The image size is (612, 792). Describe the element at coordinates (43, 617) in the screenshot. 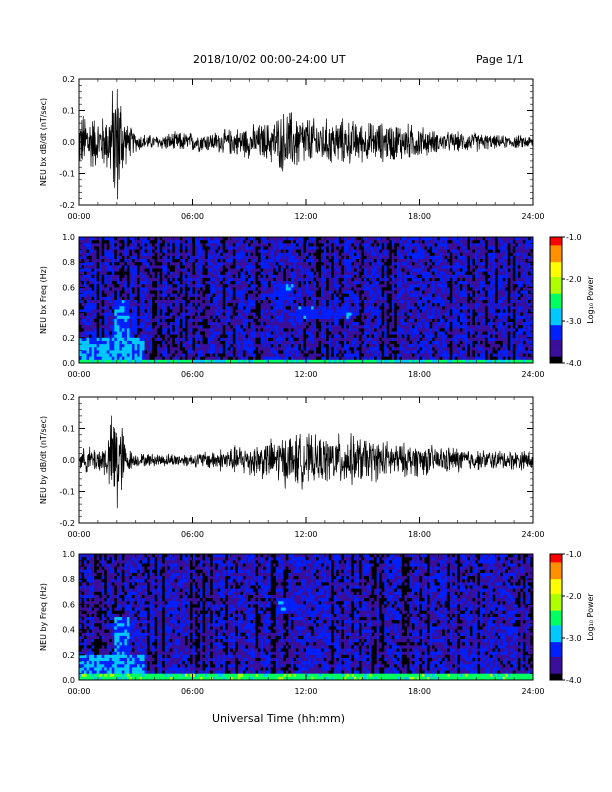

I see `y-axis-label: NEU by Freq (Hz)` at that location.